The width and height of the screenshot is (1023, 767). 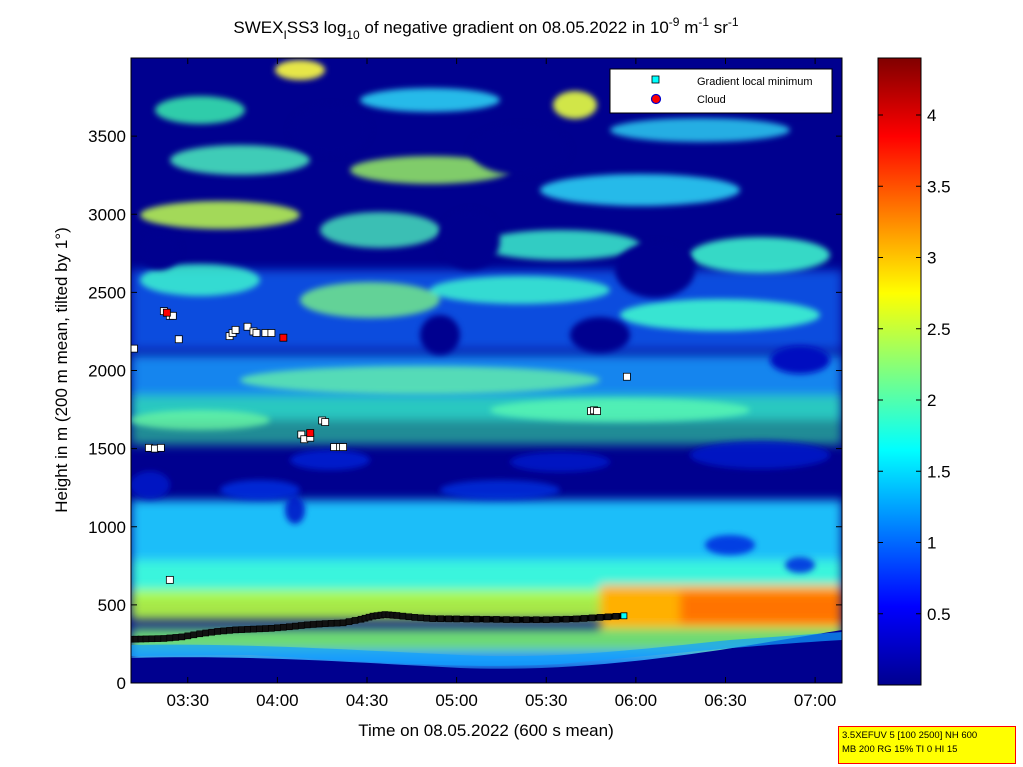 I want to click on colorbar-tick-label: 3, so click(x=931, y=258).